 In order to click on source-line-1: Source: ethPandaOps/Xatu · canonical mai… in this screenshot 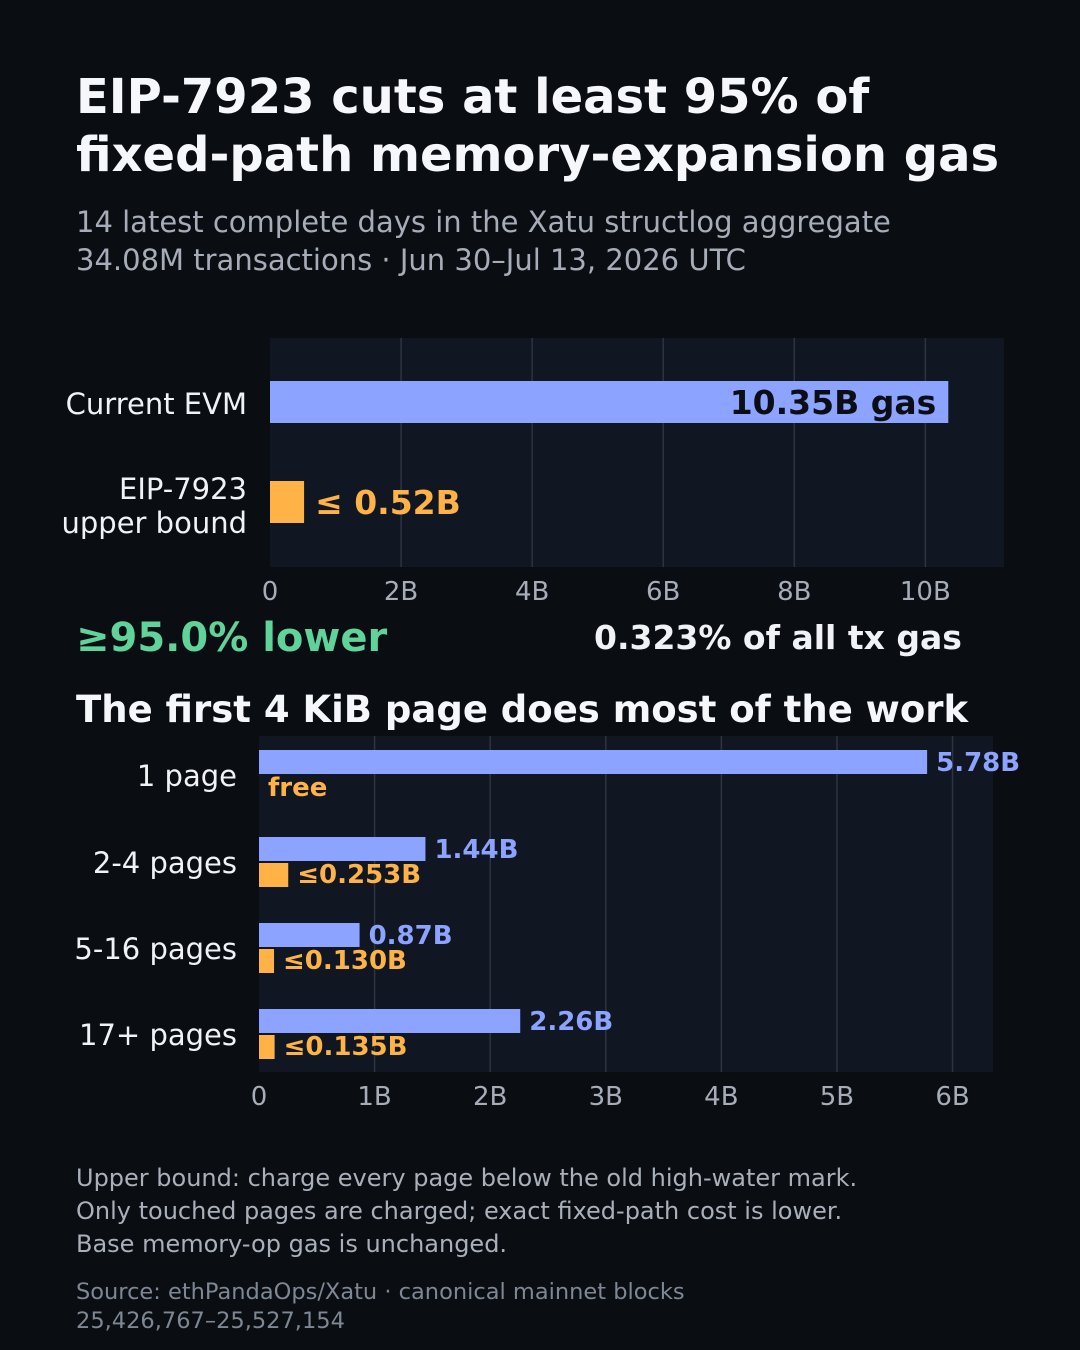, I will do `click(380, 1292)`.